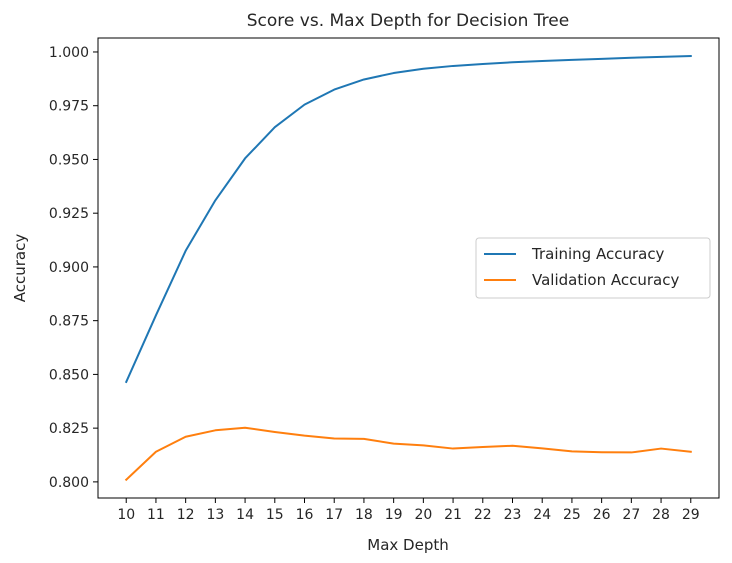 The width and height of the screenshot is (732, 563). Describe the element at coordinates (126, 515) in the screenshot. I see `x-tick-label: 10` at that location.